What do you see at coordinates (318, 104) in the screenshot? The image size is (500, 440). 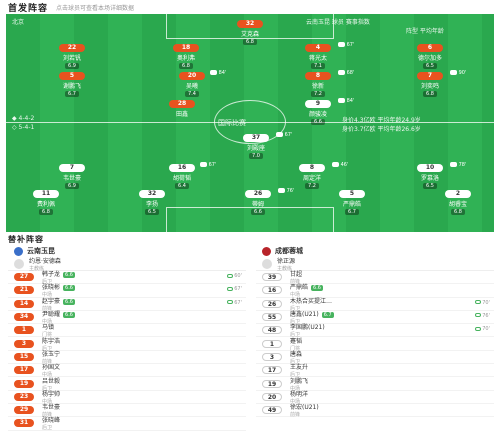 I see `jersey-number: 9` at bounding box center [318, 104].